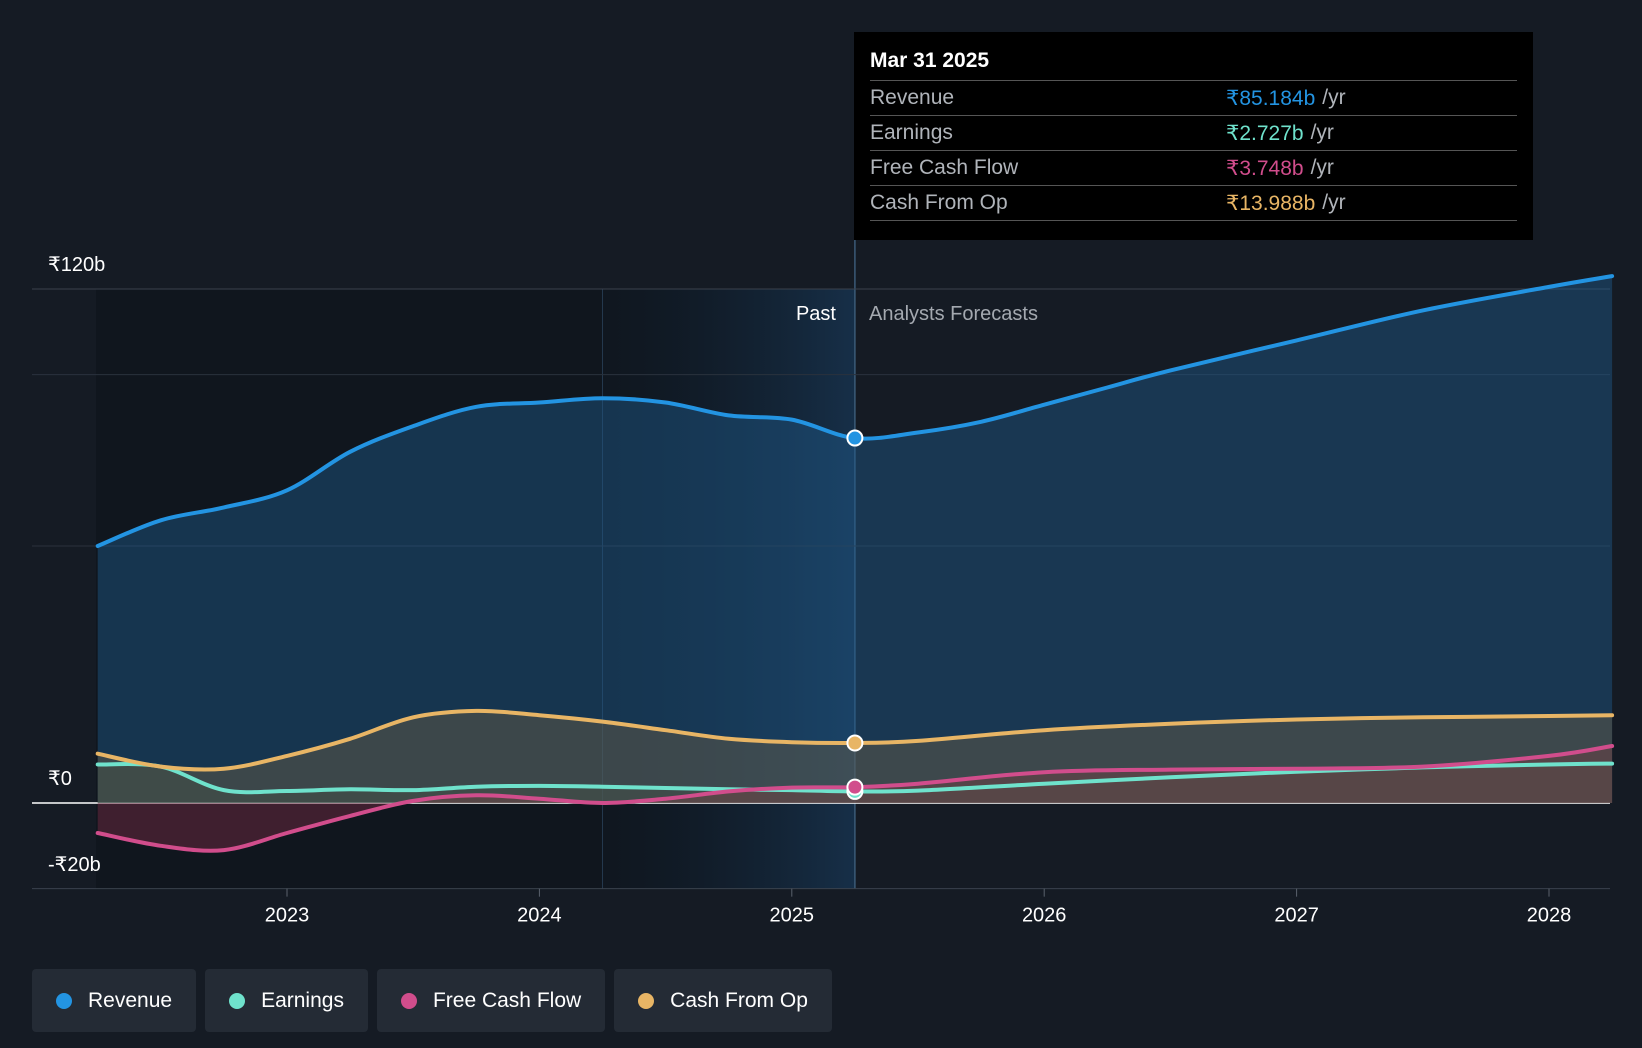  Describe the element at coordinates (953, 314) in the screenshot. I see `forecast-label: Analysts Forecasts` at that location.